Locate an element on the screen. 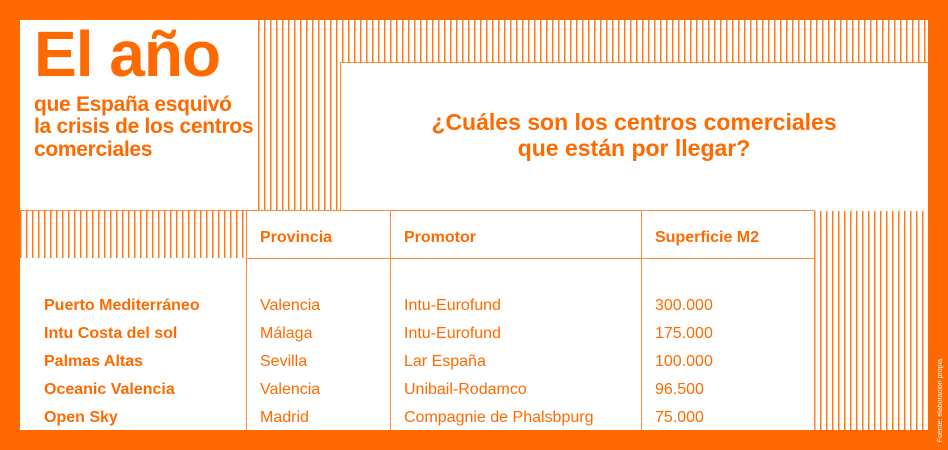 This screenshot has height=450, width=948. column-header-provincia: Provincia is located at coordinates (296, 237).